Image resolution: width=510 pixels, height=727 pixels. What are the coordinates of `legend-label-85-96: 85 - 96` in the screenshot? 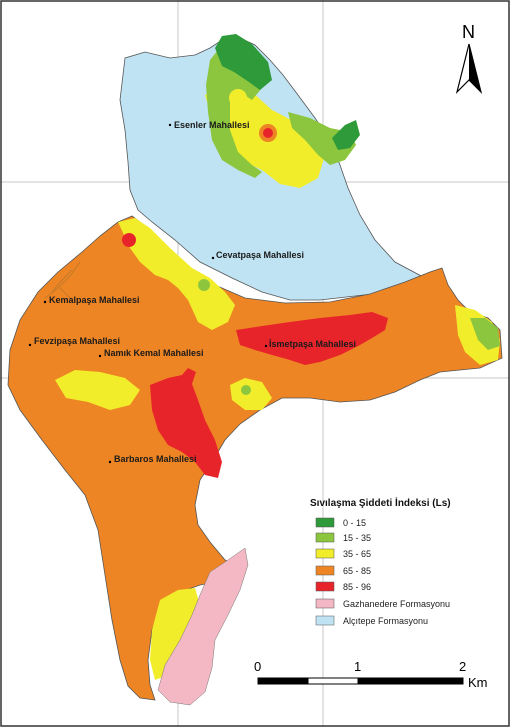 It's located at (357, 587).